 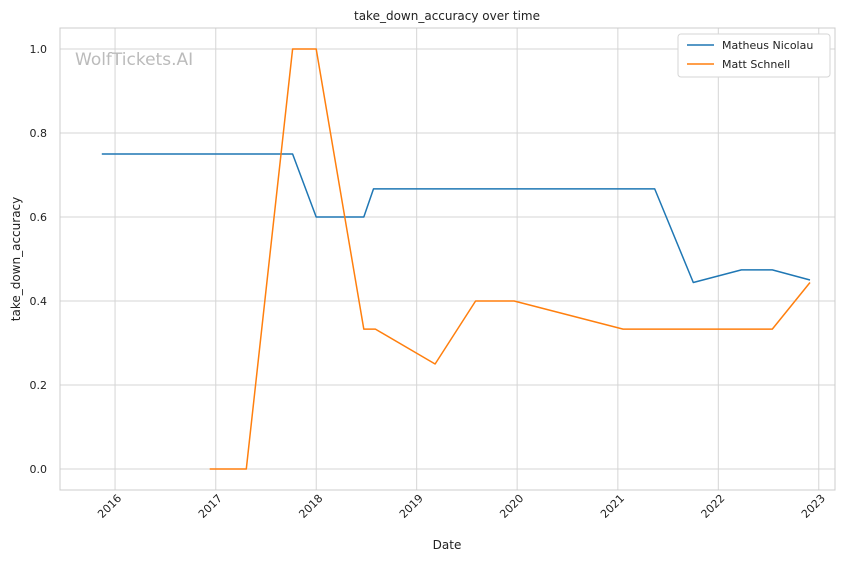 I want to click on x-axis-title: Date, so click(x=447, y=545).